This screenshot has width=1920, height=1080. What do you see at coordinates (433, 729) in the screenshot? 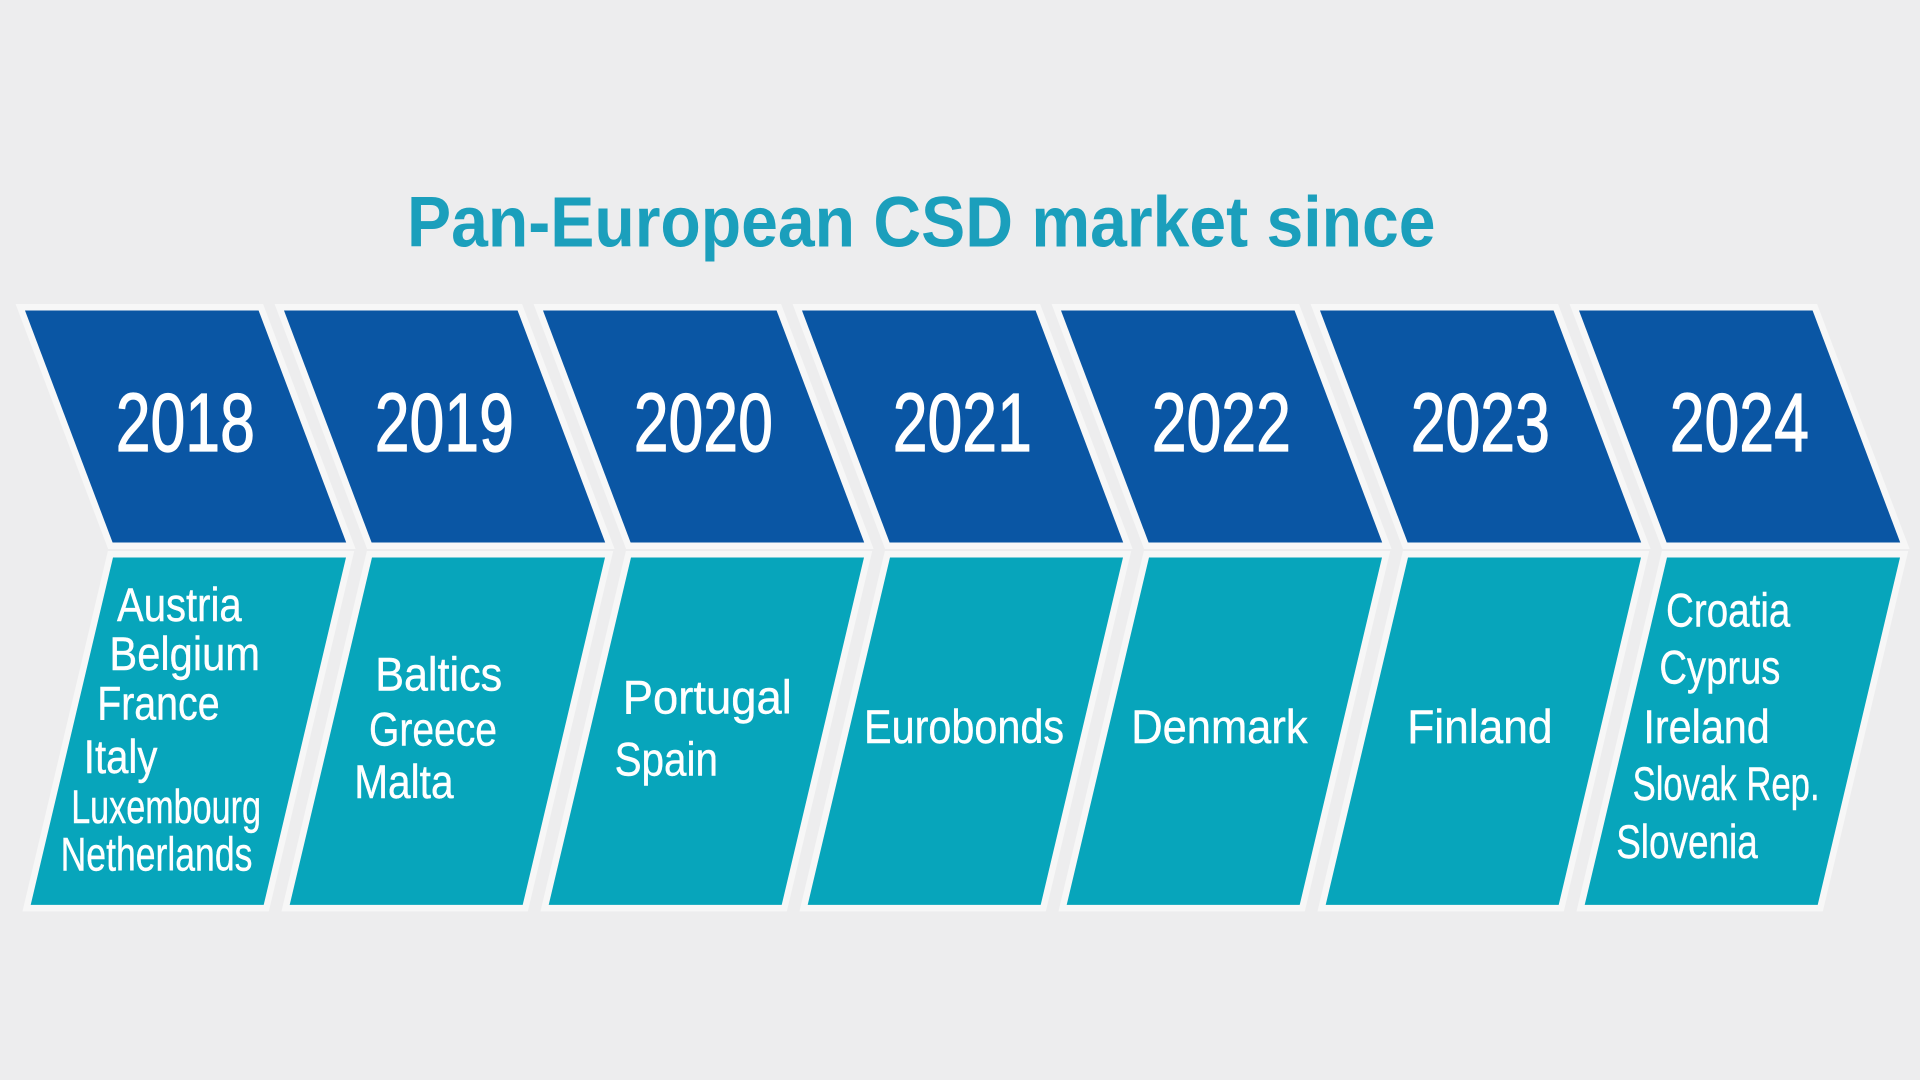
I see `svg-text: Greece` at bounding box center [433, 729].